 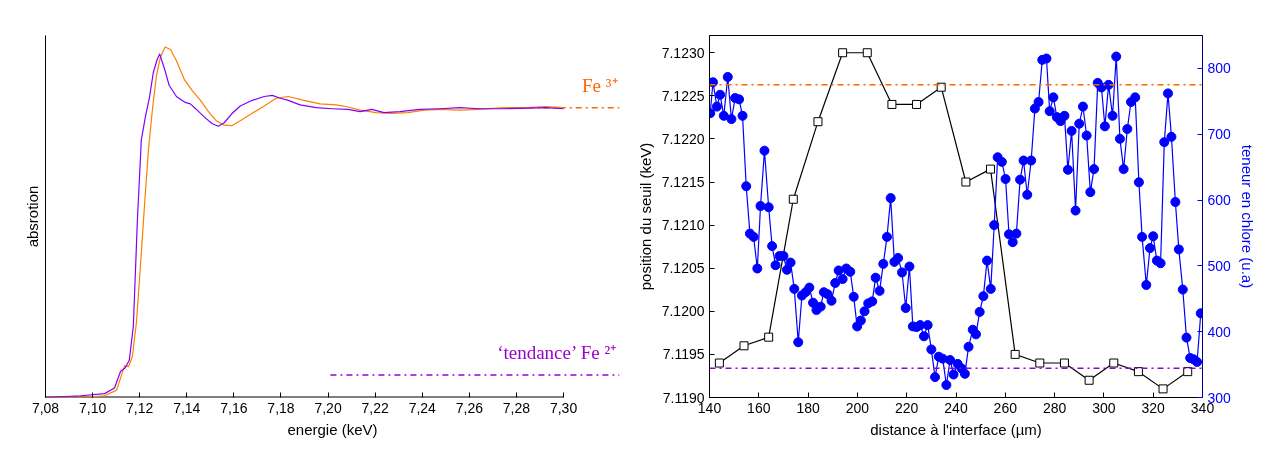 What do you see at coordinates (1005, 407) in the screenshot?
I see `x-tick-label: 260` at bounding box center [1005, 407].